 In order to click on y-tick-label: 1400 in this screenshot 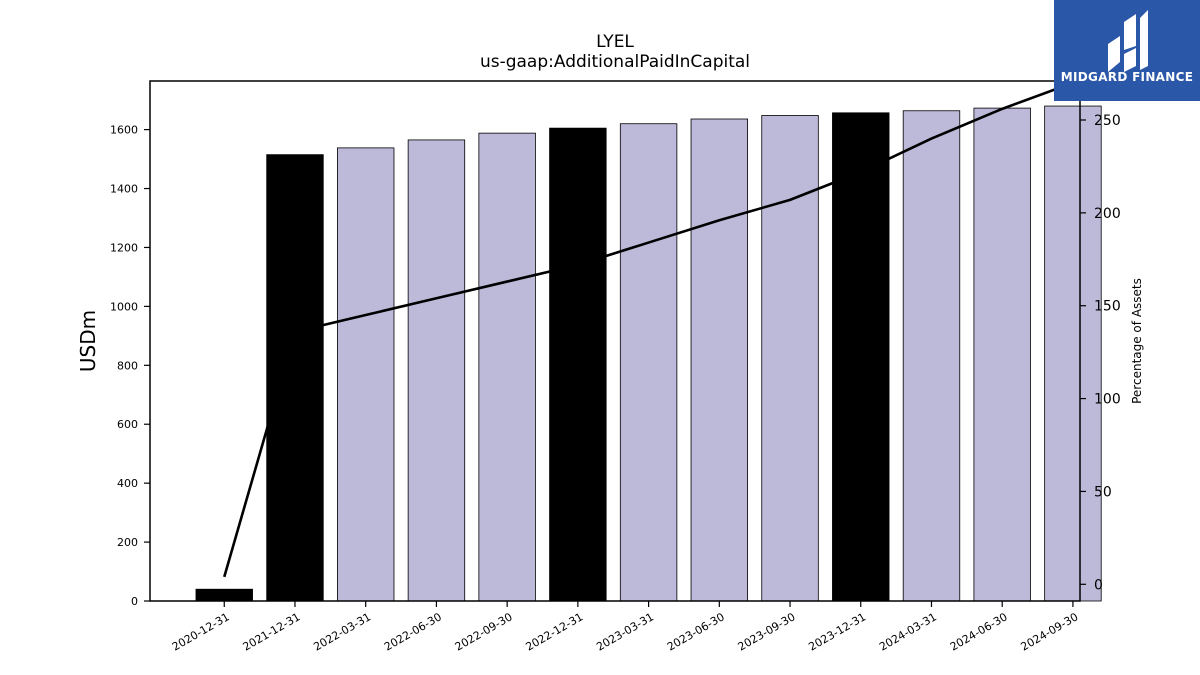, I will do `click(124, 189)`.